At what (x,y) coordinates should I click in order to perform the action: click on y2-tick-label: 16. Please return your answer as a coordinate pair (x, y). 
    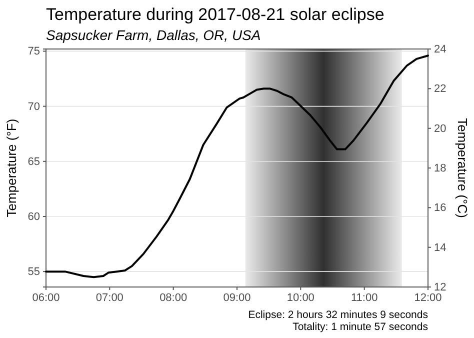
    Looking at the image, I should click on (440, 208).